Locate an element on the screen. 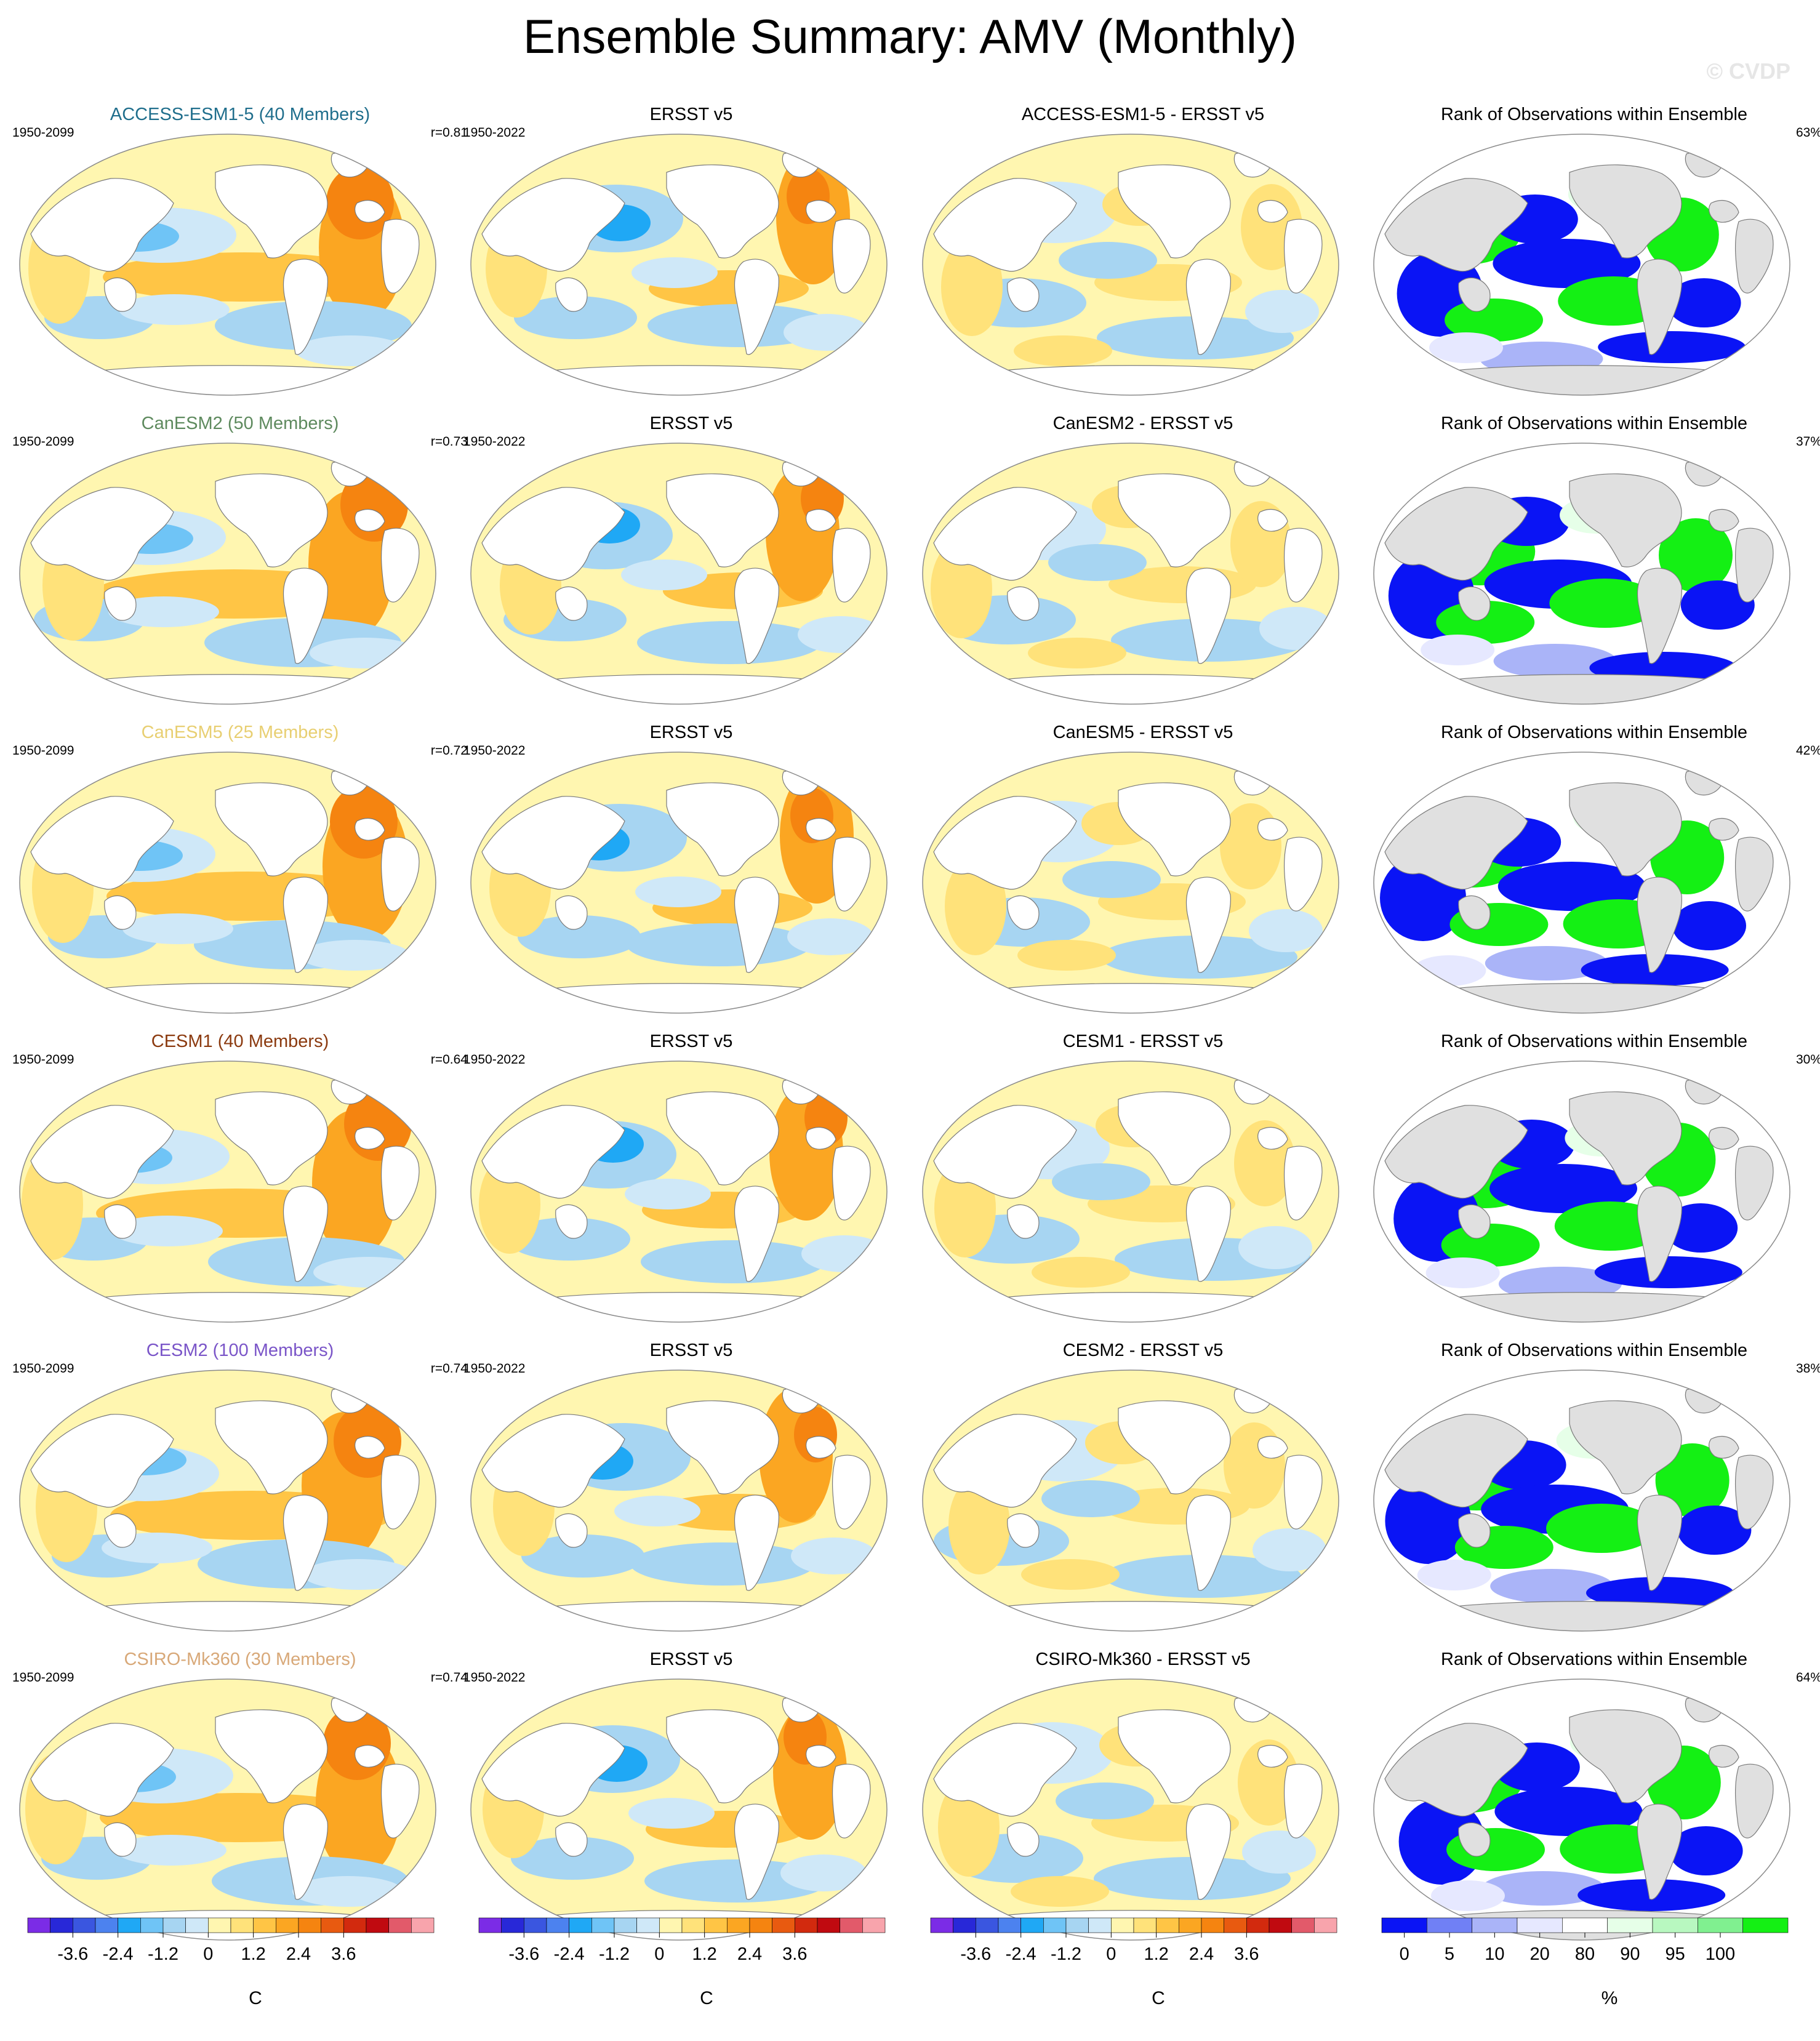 The width and height of the screenshot is (1820, 2041). colorbar-model: -3.6 -2.4 -1.2 0 1.2 2.4 3.6 C is located at coordinates (255, 1963).